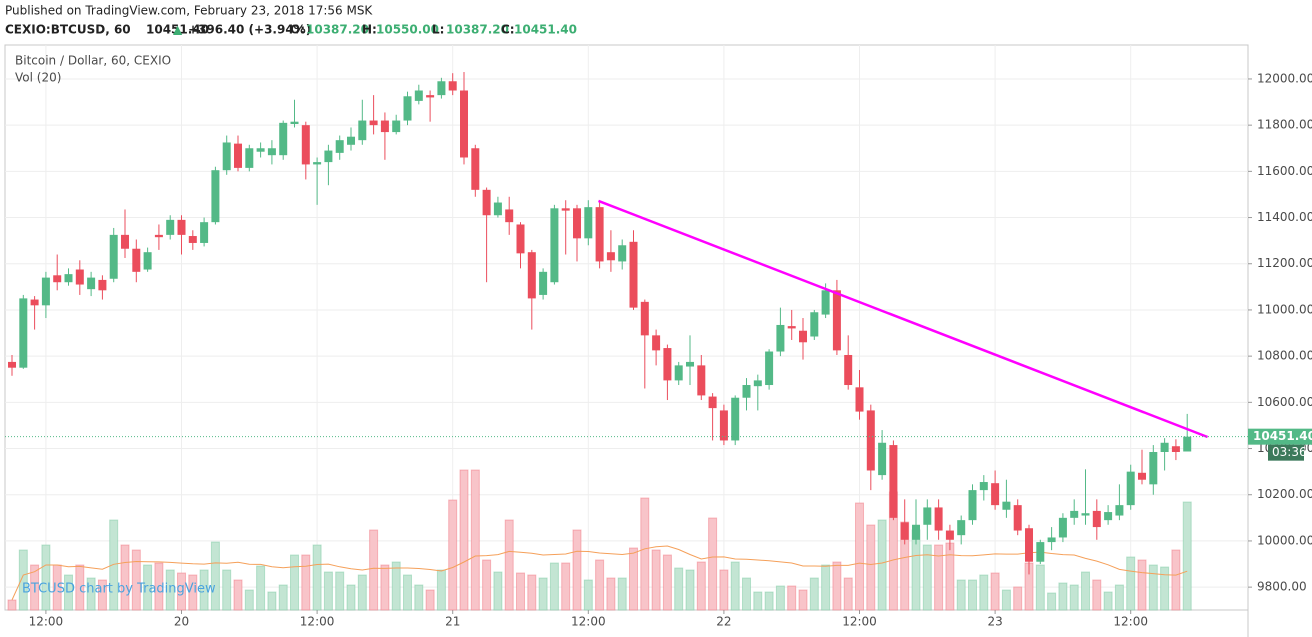  What do you see at coordinates (1282, 436) in the screenshot?
I see `last-price-label: 10451.40` at bounding box center [1282, 436].